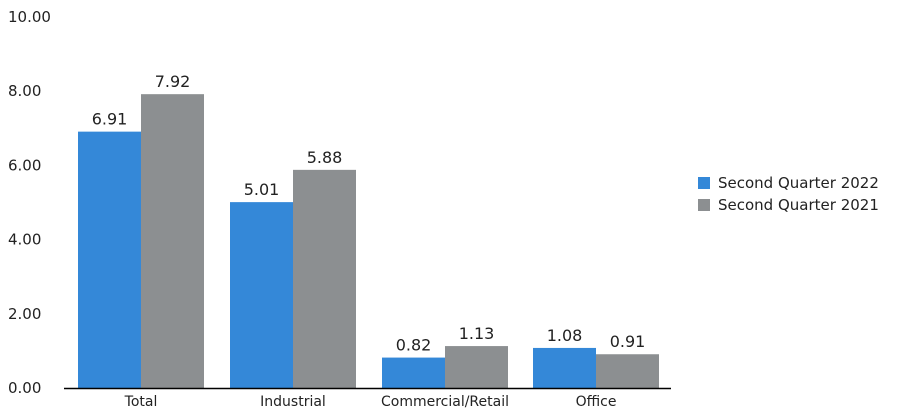 The width and height of the screenshot is (899, 409). I want to click on y-axis-ticks: 0.00 2.00 4.00 6.00 8.00 10.00, so click(29, 202).